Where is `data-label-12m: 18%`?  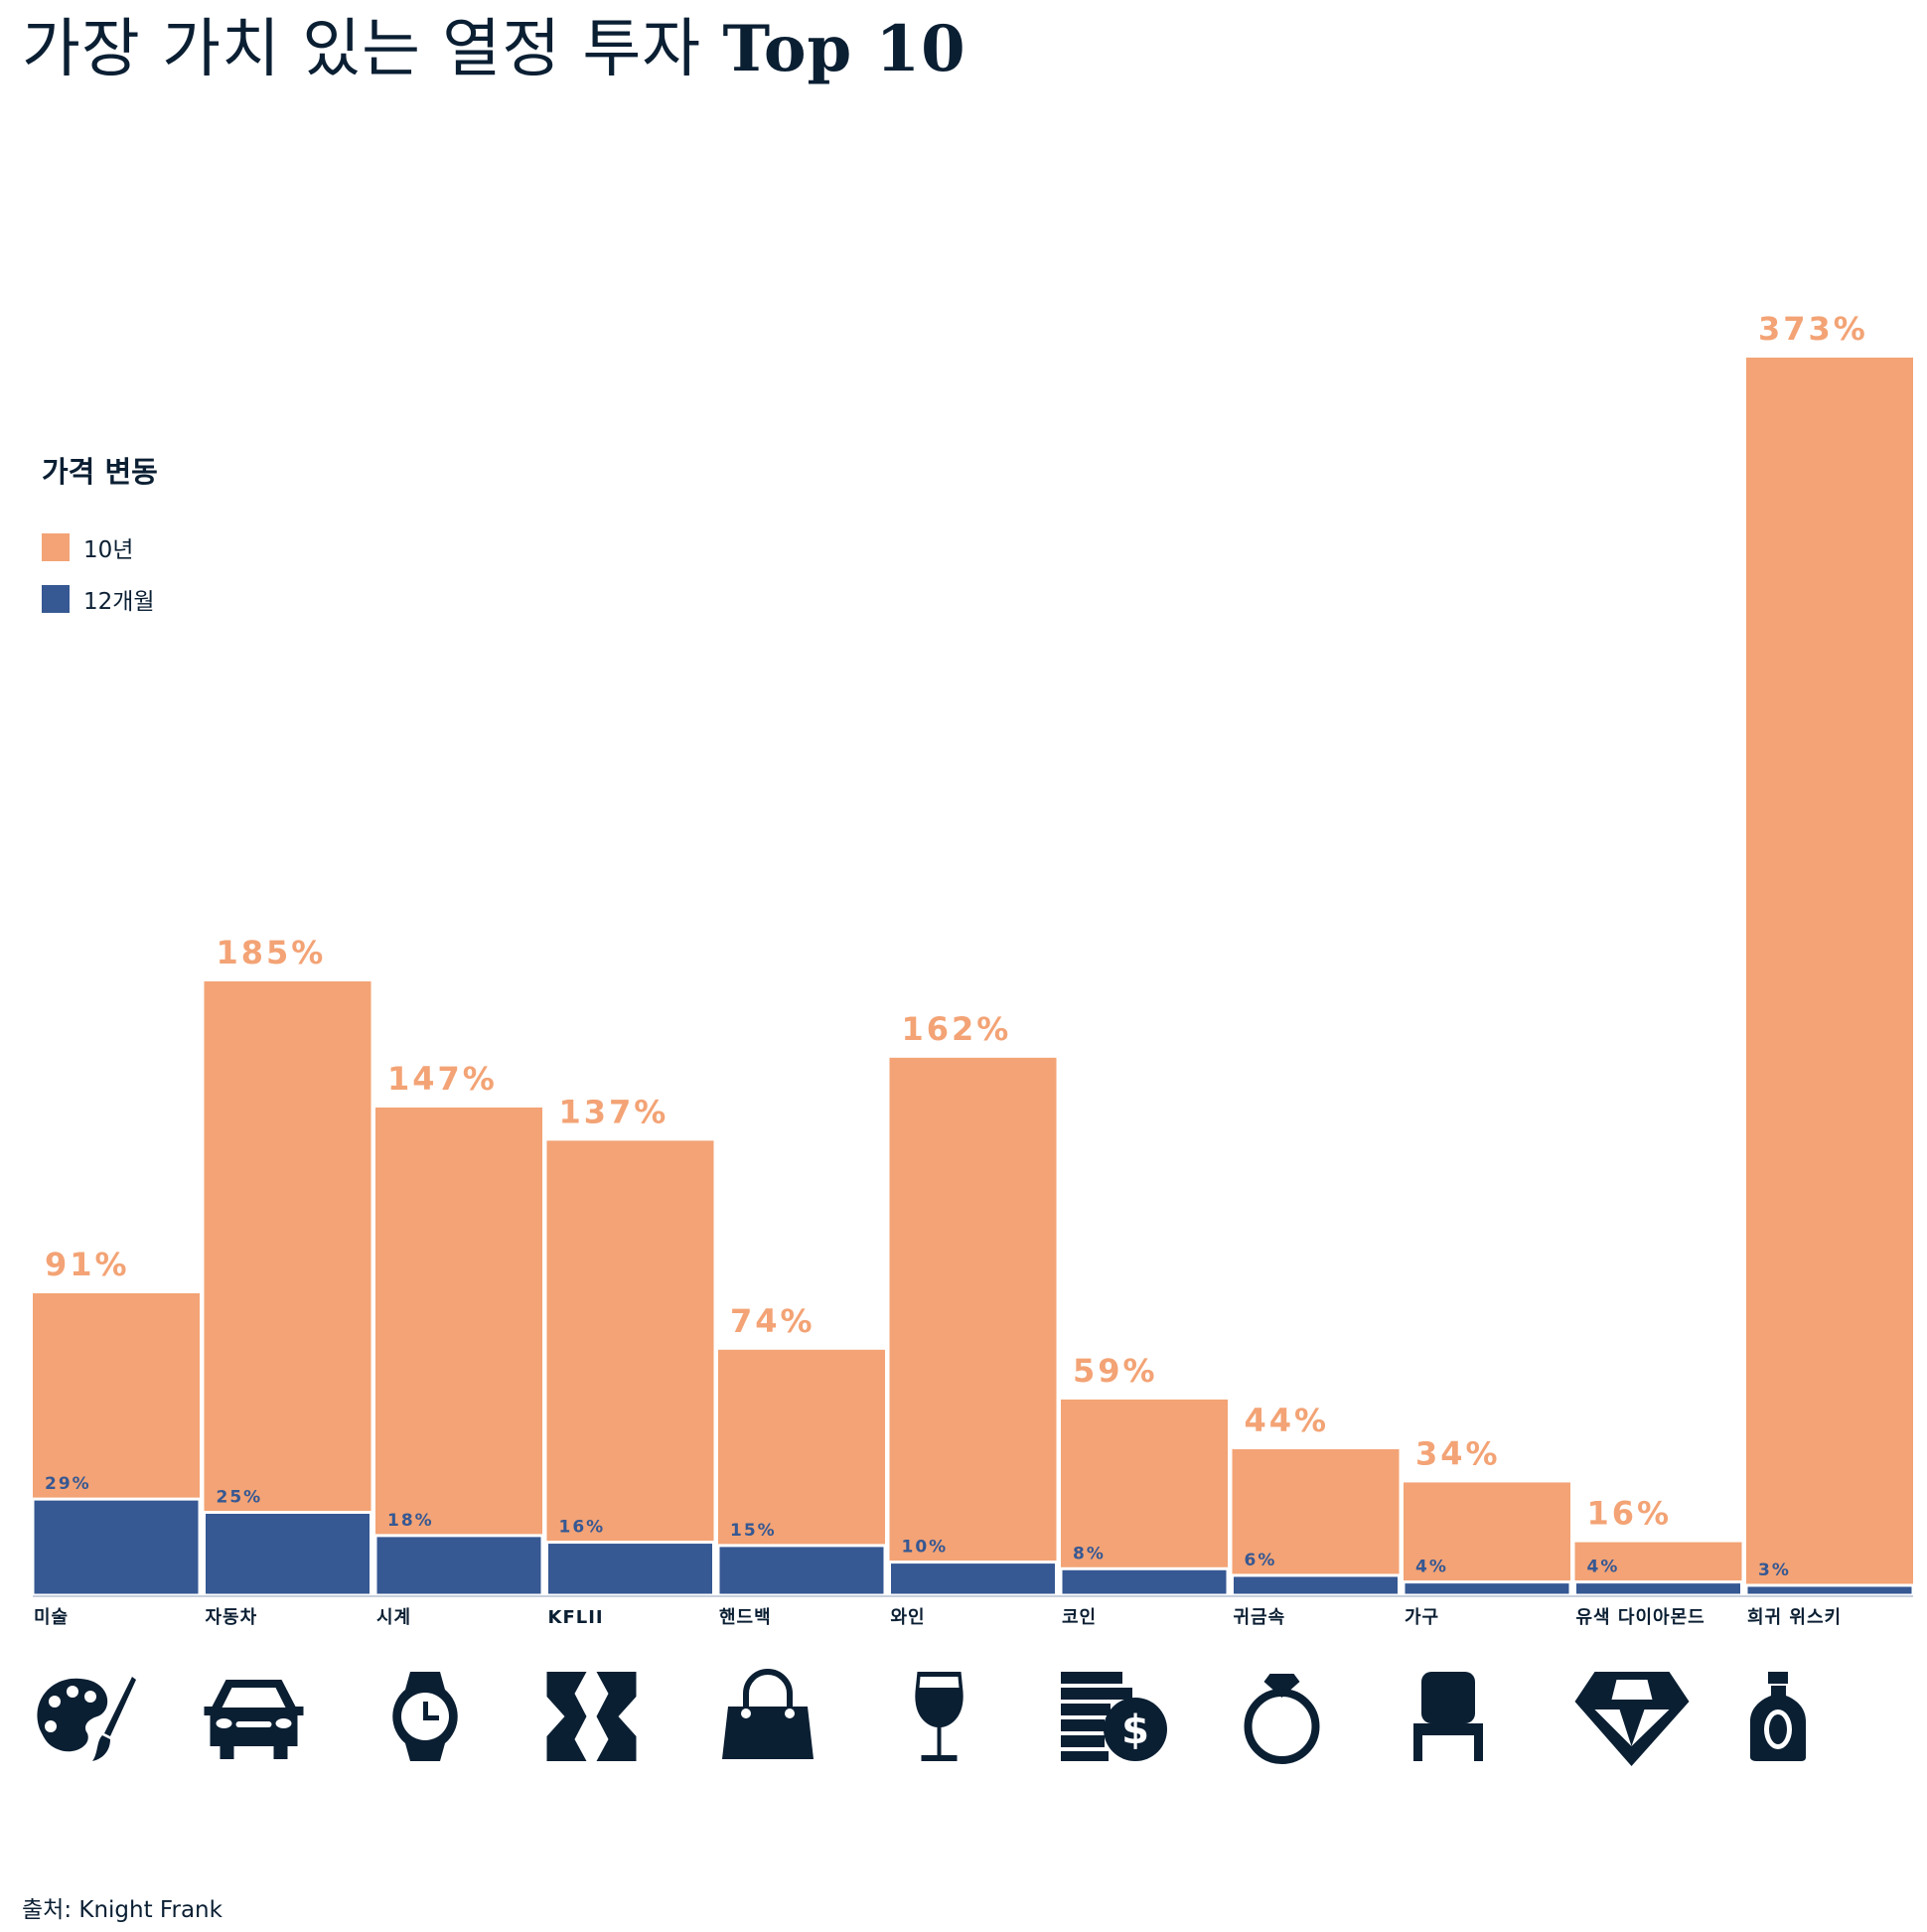 data-label-12m: 18% is located at coordinates (410, 1521).